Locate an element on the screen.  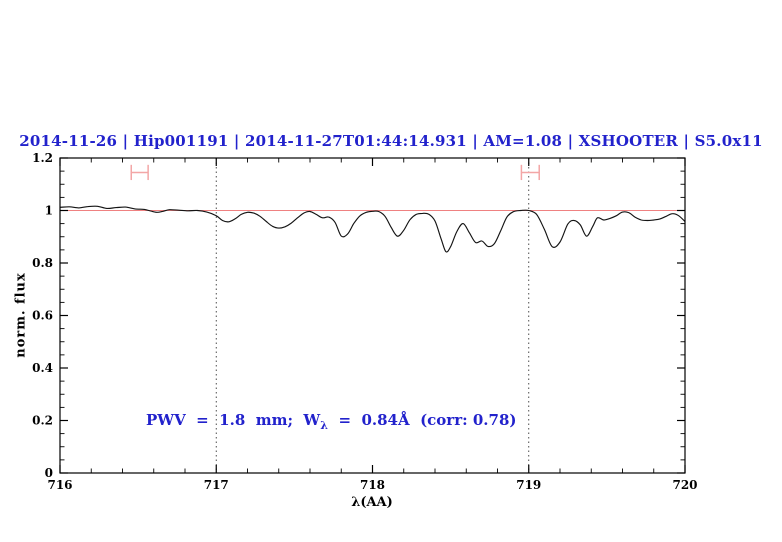
y-tick-label: 0.4 is located at coordinates (42, 368).